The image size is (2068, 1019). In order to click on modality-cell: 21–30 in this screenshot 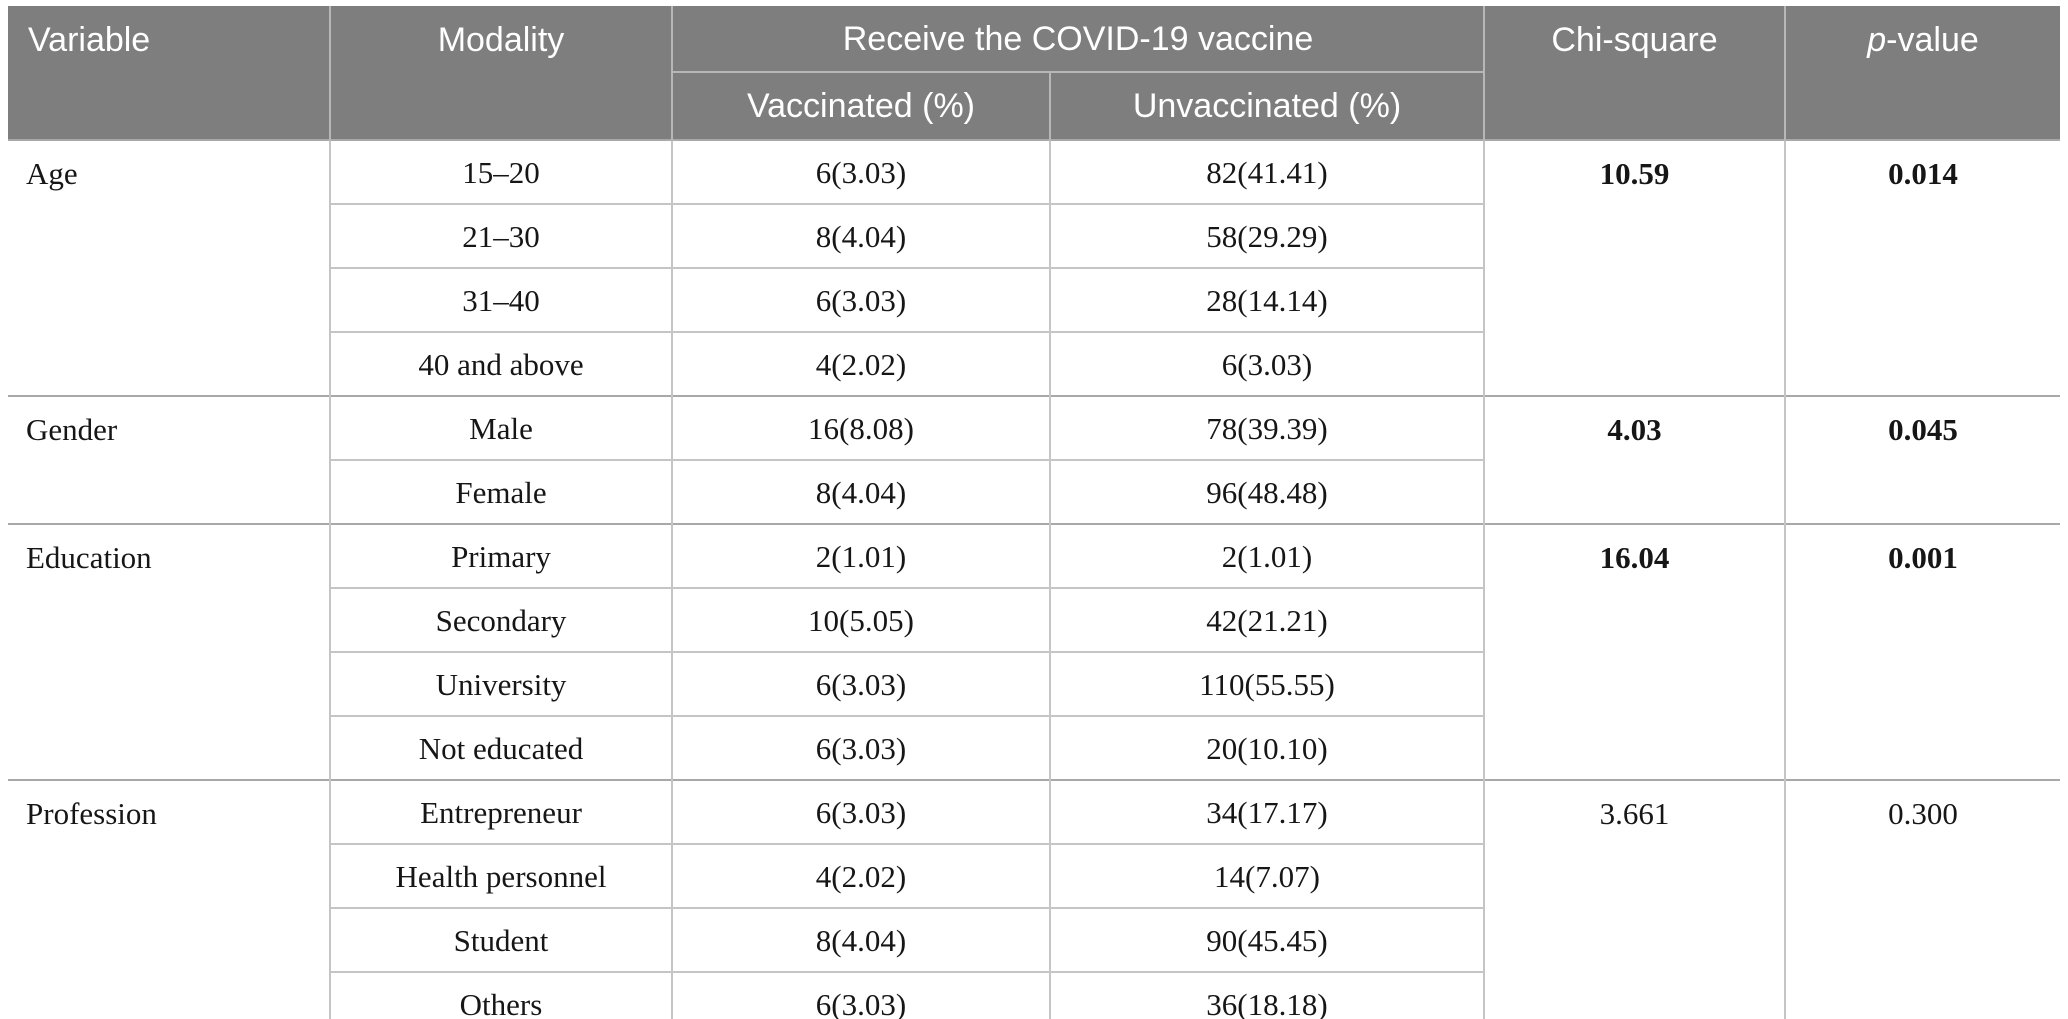, I will do `click(500, 235)`.